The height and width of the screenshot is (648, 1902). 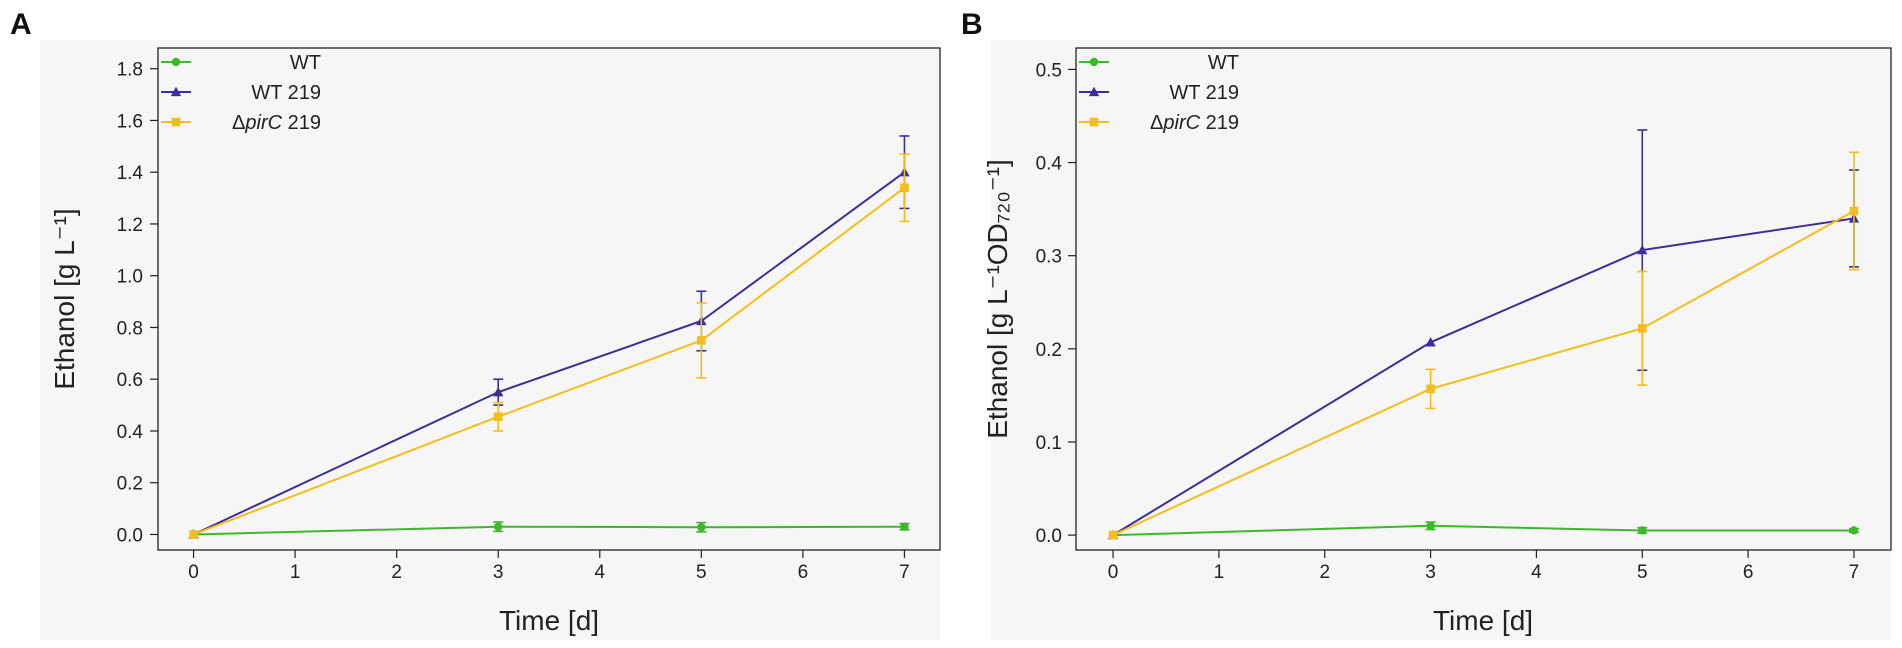 I want to click on chart-b-x-tick-label: 1, so click(x=1219, y=572).